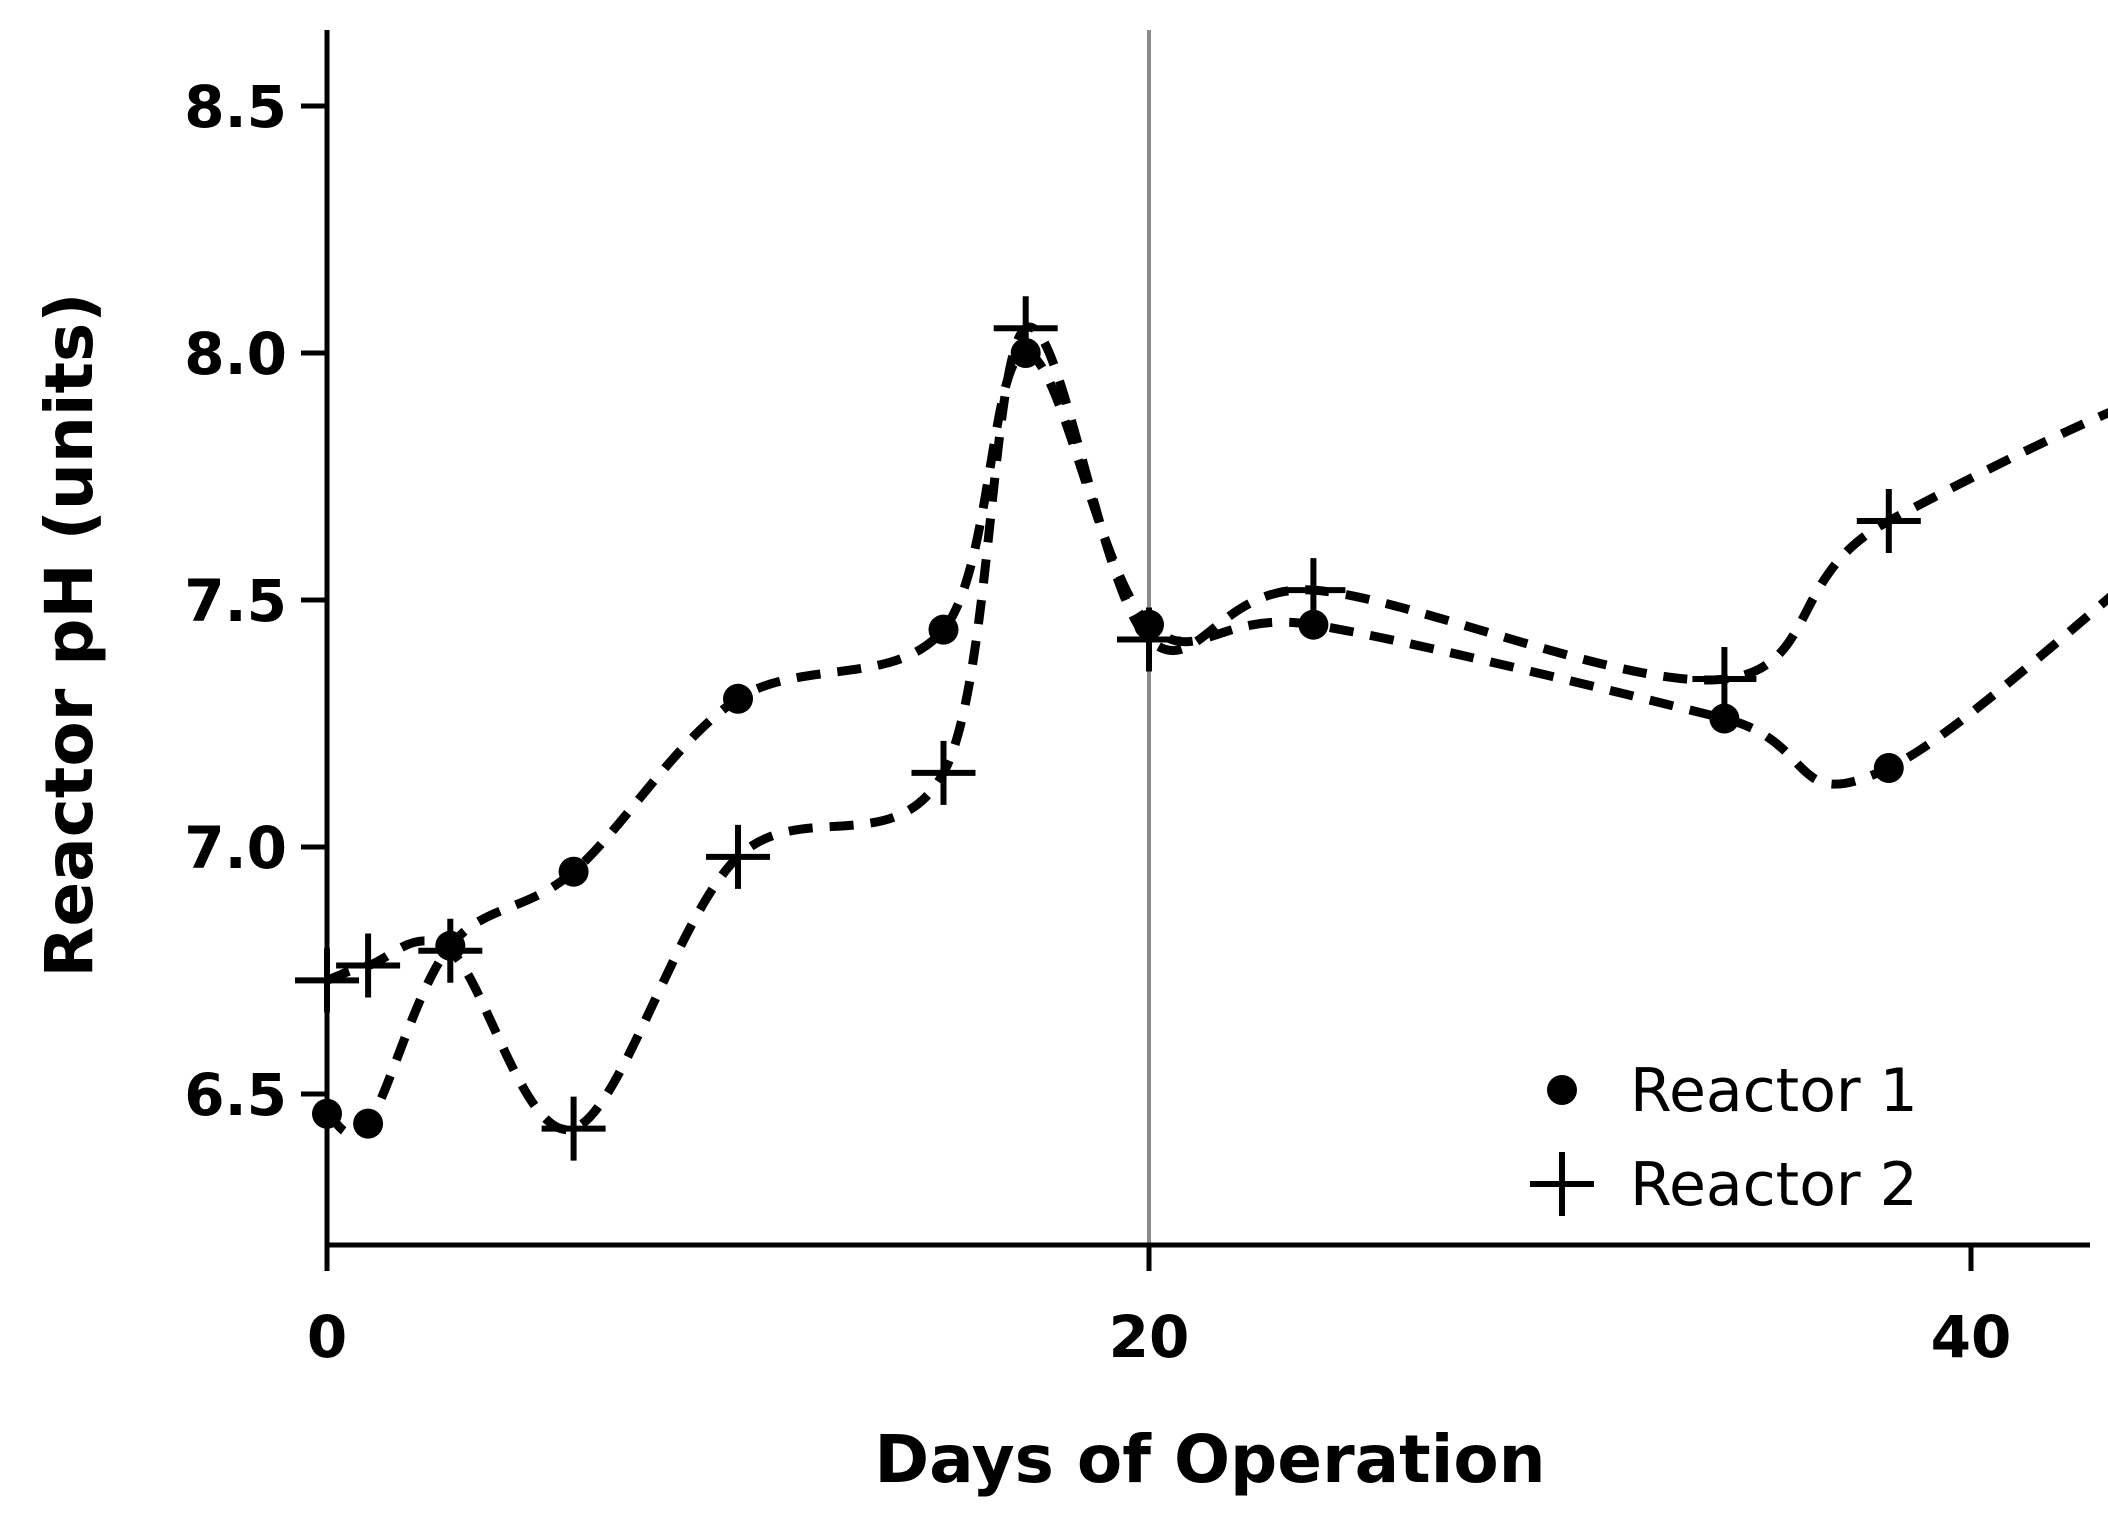 This screenshot has width=2108, height=1521. What do you see at coordinates (327, 1337) in the screenshot?
I see `x-tick-label: 0` at bounding box center [327, 1337].